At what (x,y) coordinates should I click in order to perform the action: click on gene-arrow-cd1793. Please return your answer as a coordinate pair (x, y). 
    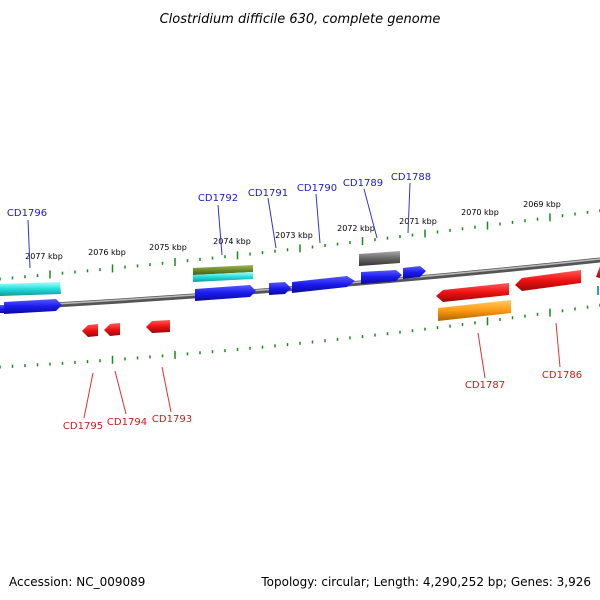
    Looking at the image, I should click on (158, 326).